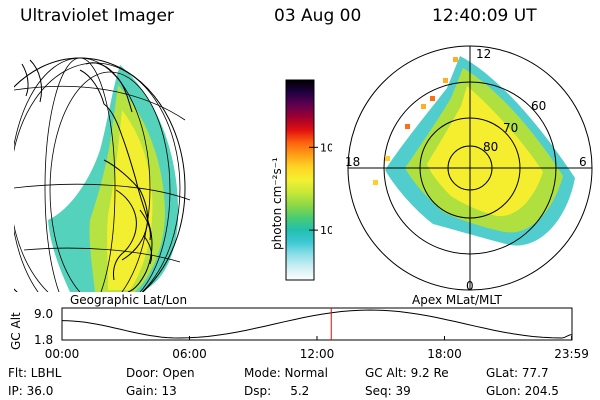 The height and width of the screenshot is (400, 600). I want to click on altitude-plot: GC Alt 9.0 1.8 00:00 06:00 12:00 18:00 23:59, so click(299, 334).